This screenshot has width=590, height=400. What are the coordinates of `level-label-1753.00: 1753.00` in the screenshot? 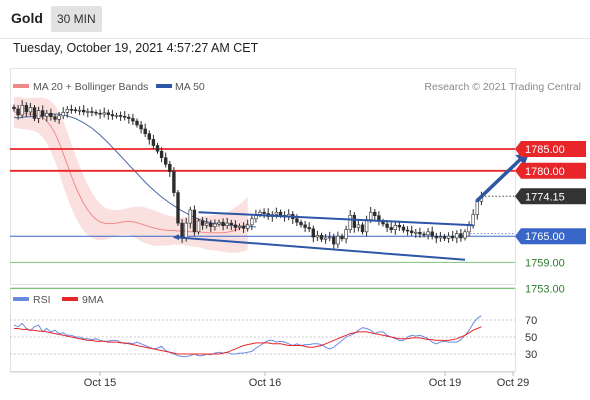 It's located at (545, 290).